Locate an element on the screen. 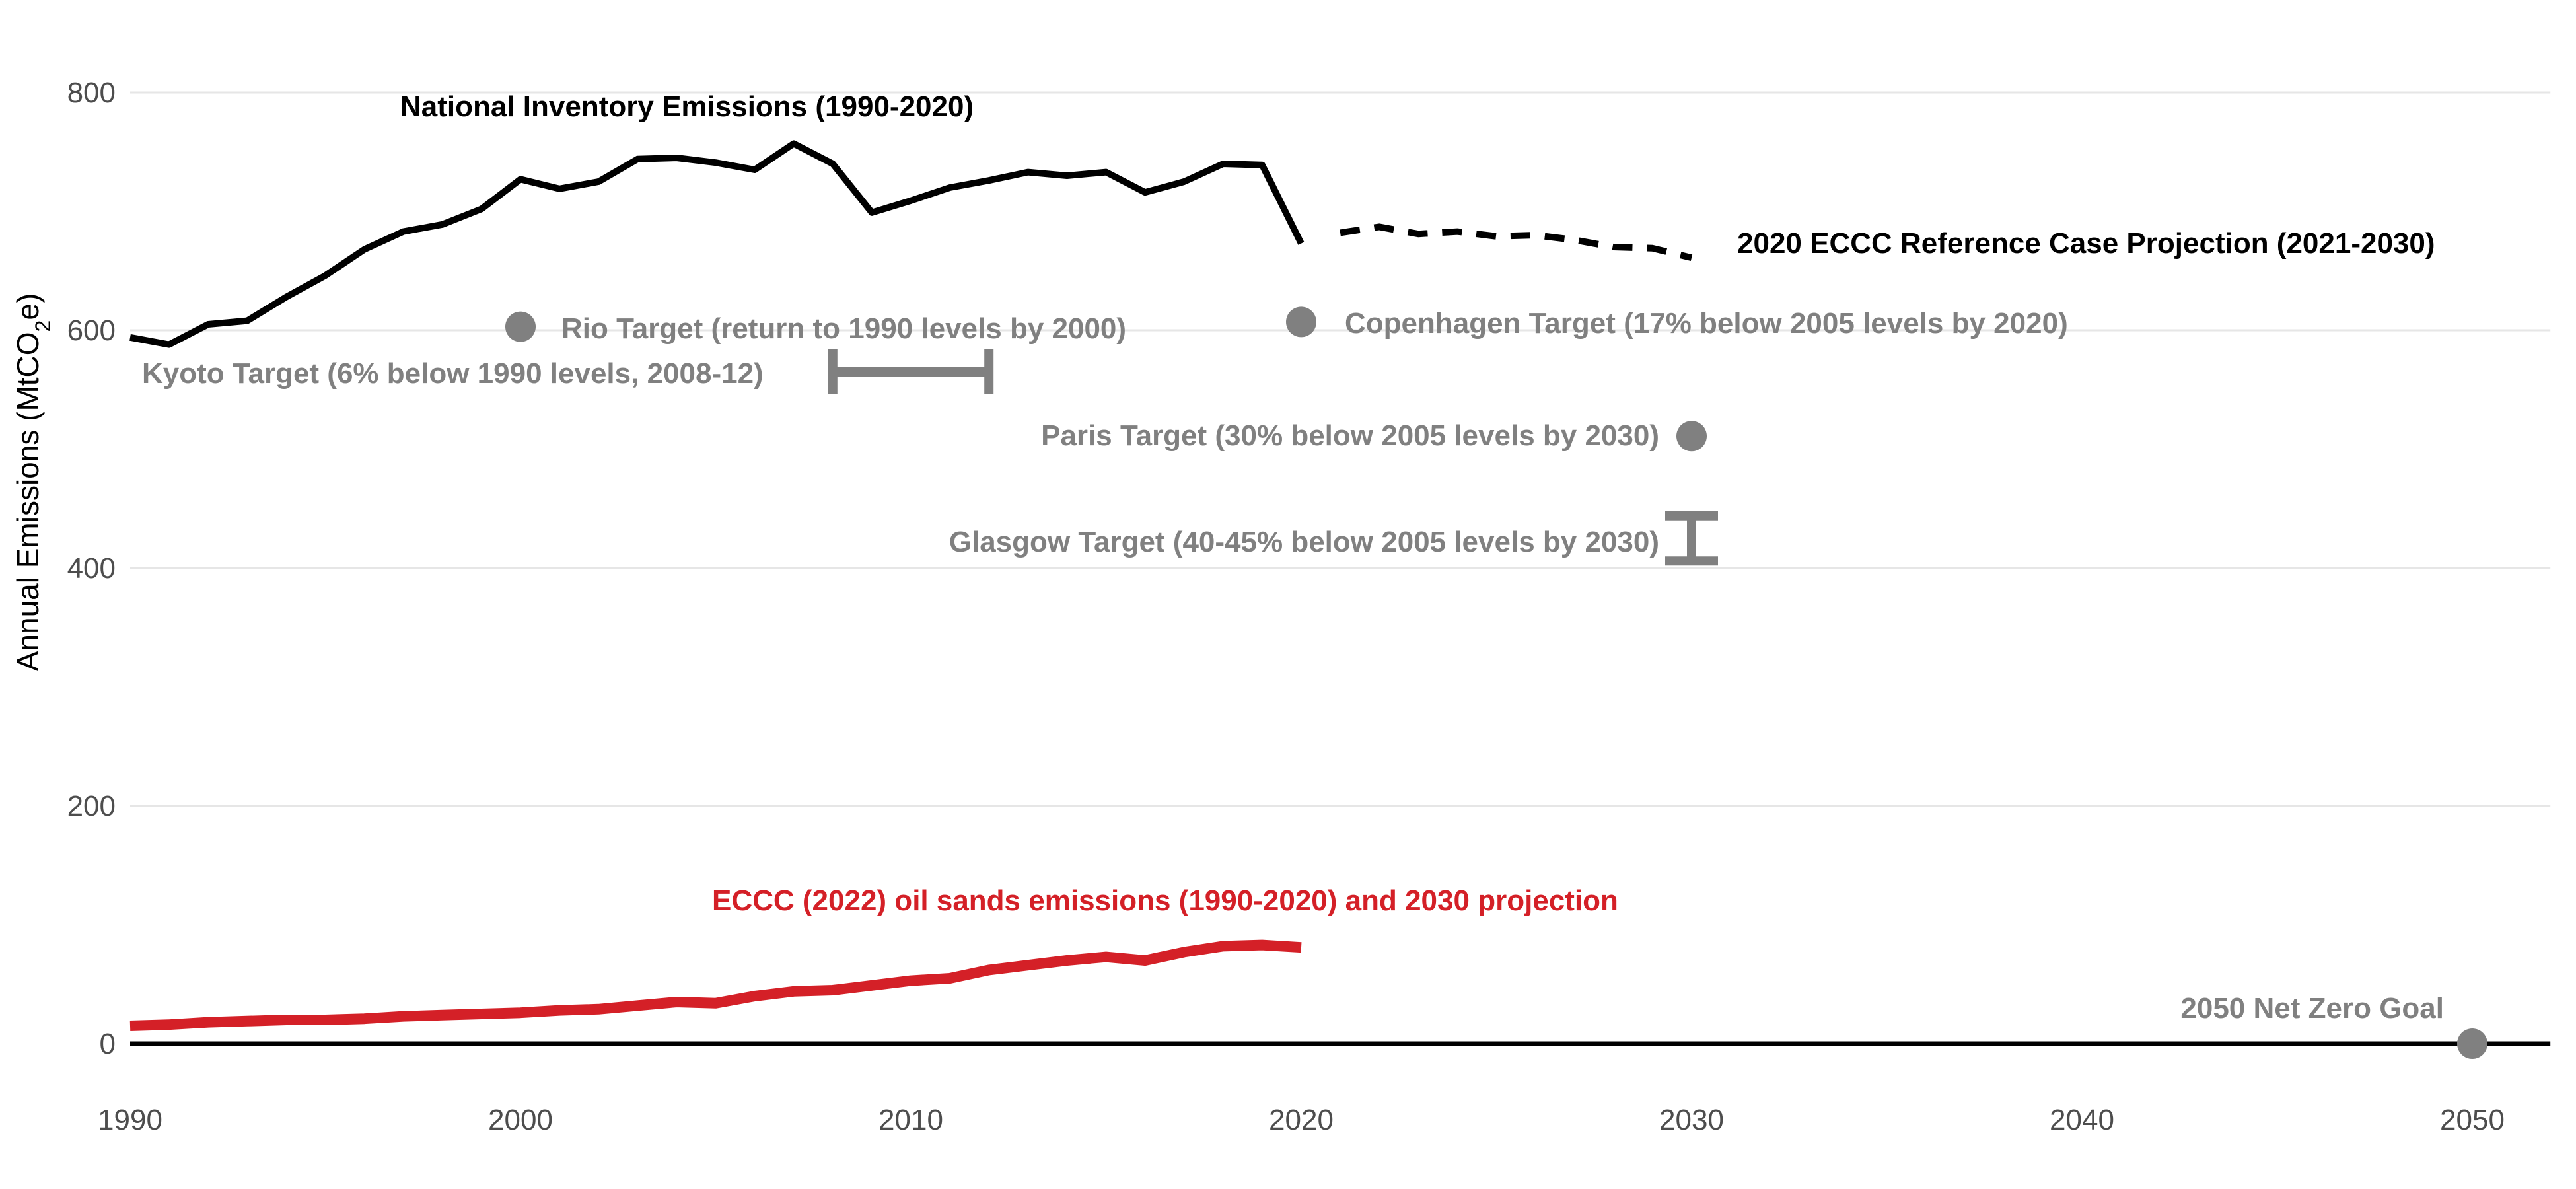 This screenshot has height=1189, width=2576. x-tick-2040: 2040 is located at coordinates (2082, 1120).